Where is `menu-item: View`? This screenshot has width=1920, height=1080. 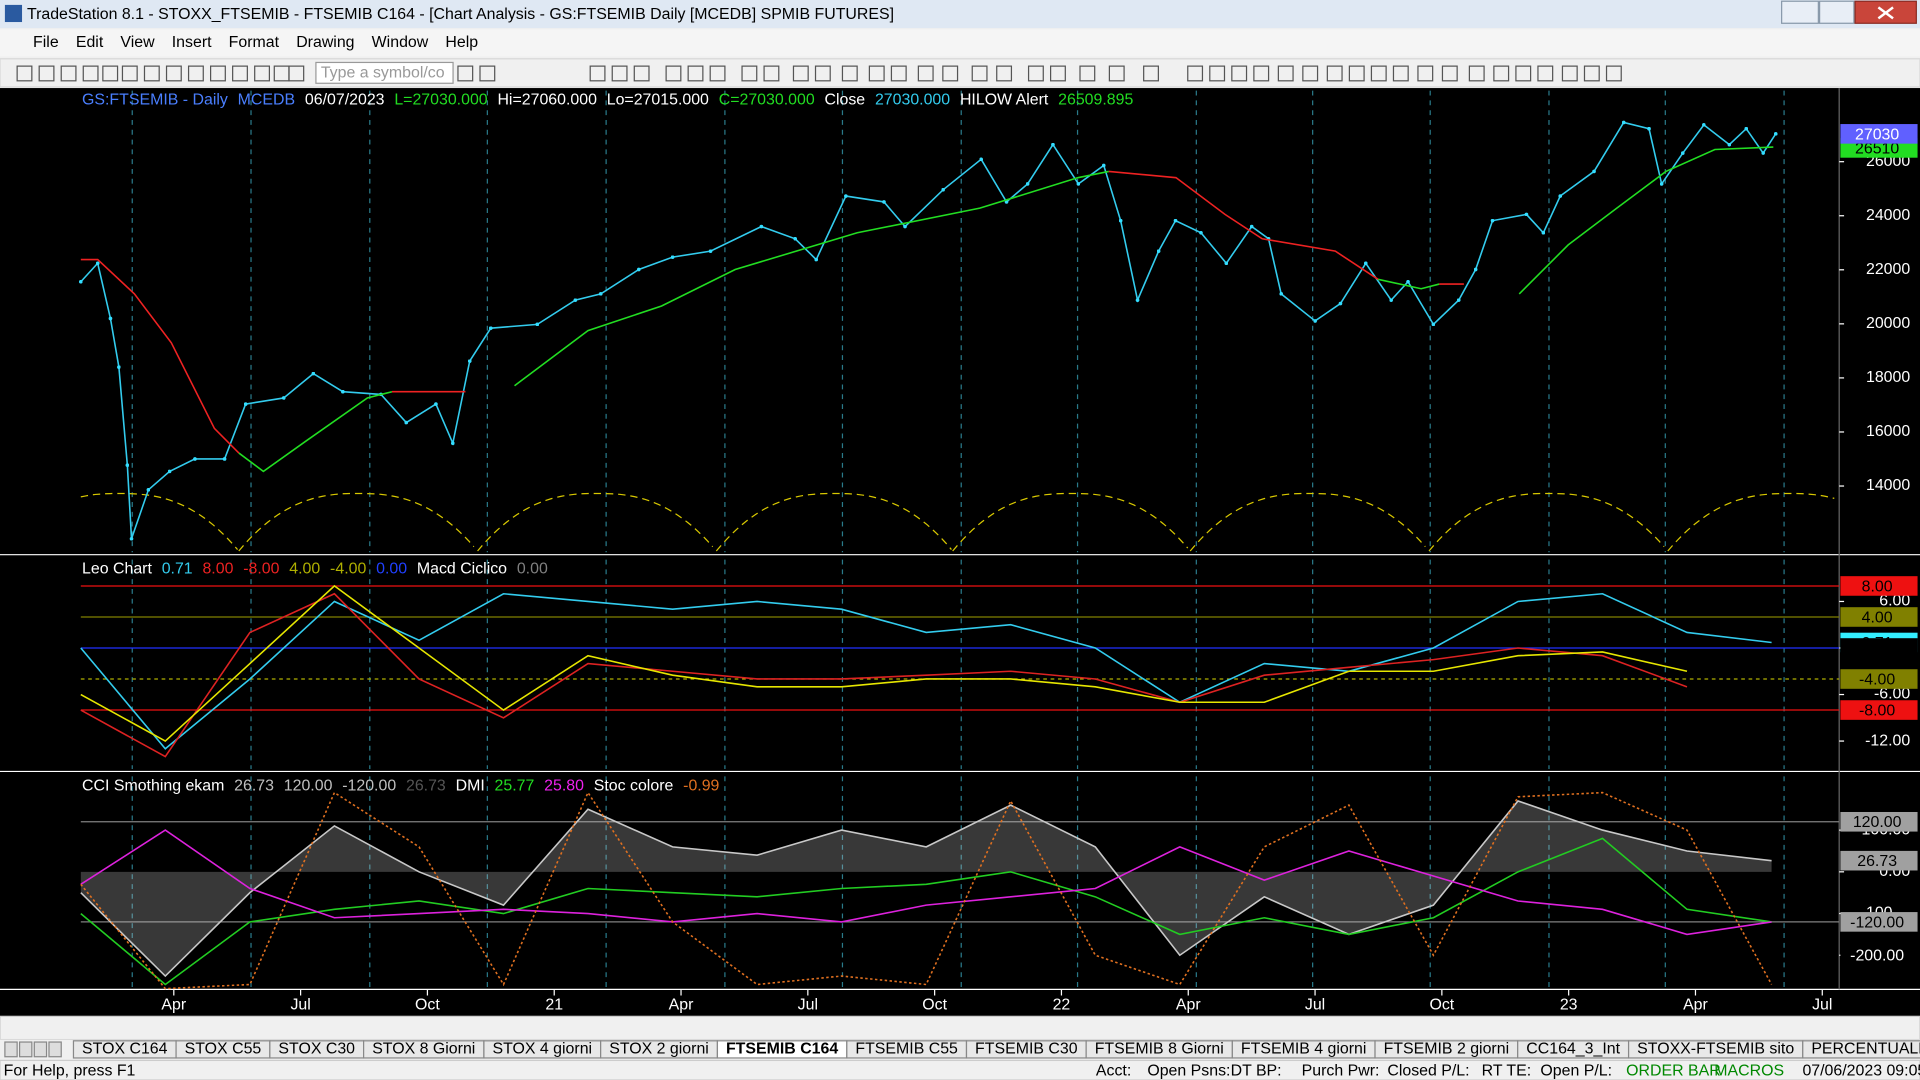 menu-item: View is located at coordinates (137, 42).